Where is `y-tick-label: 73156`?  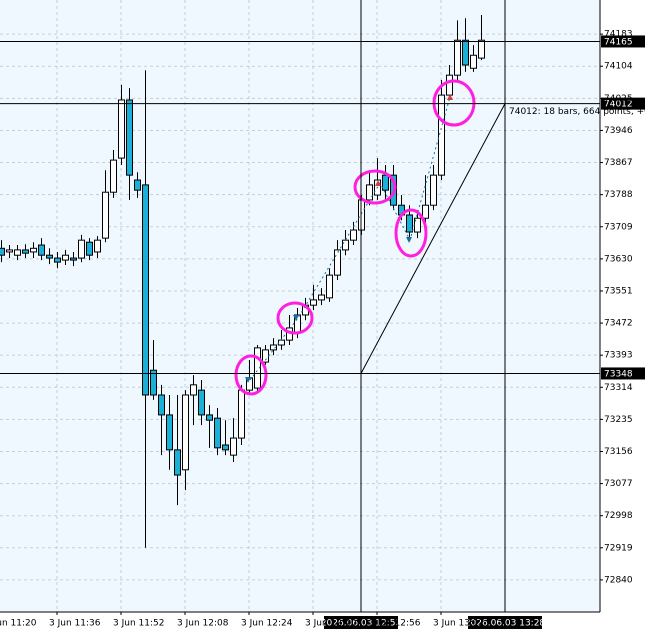
y-tick-label: 73156 is located at coordinates (618, 452).